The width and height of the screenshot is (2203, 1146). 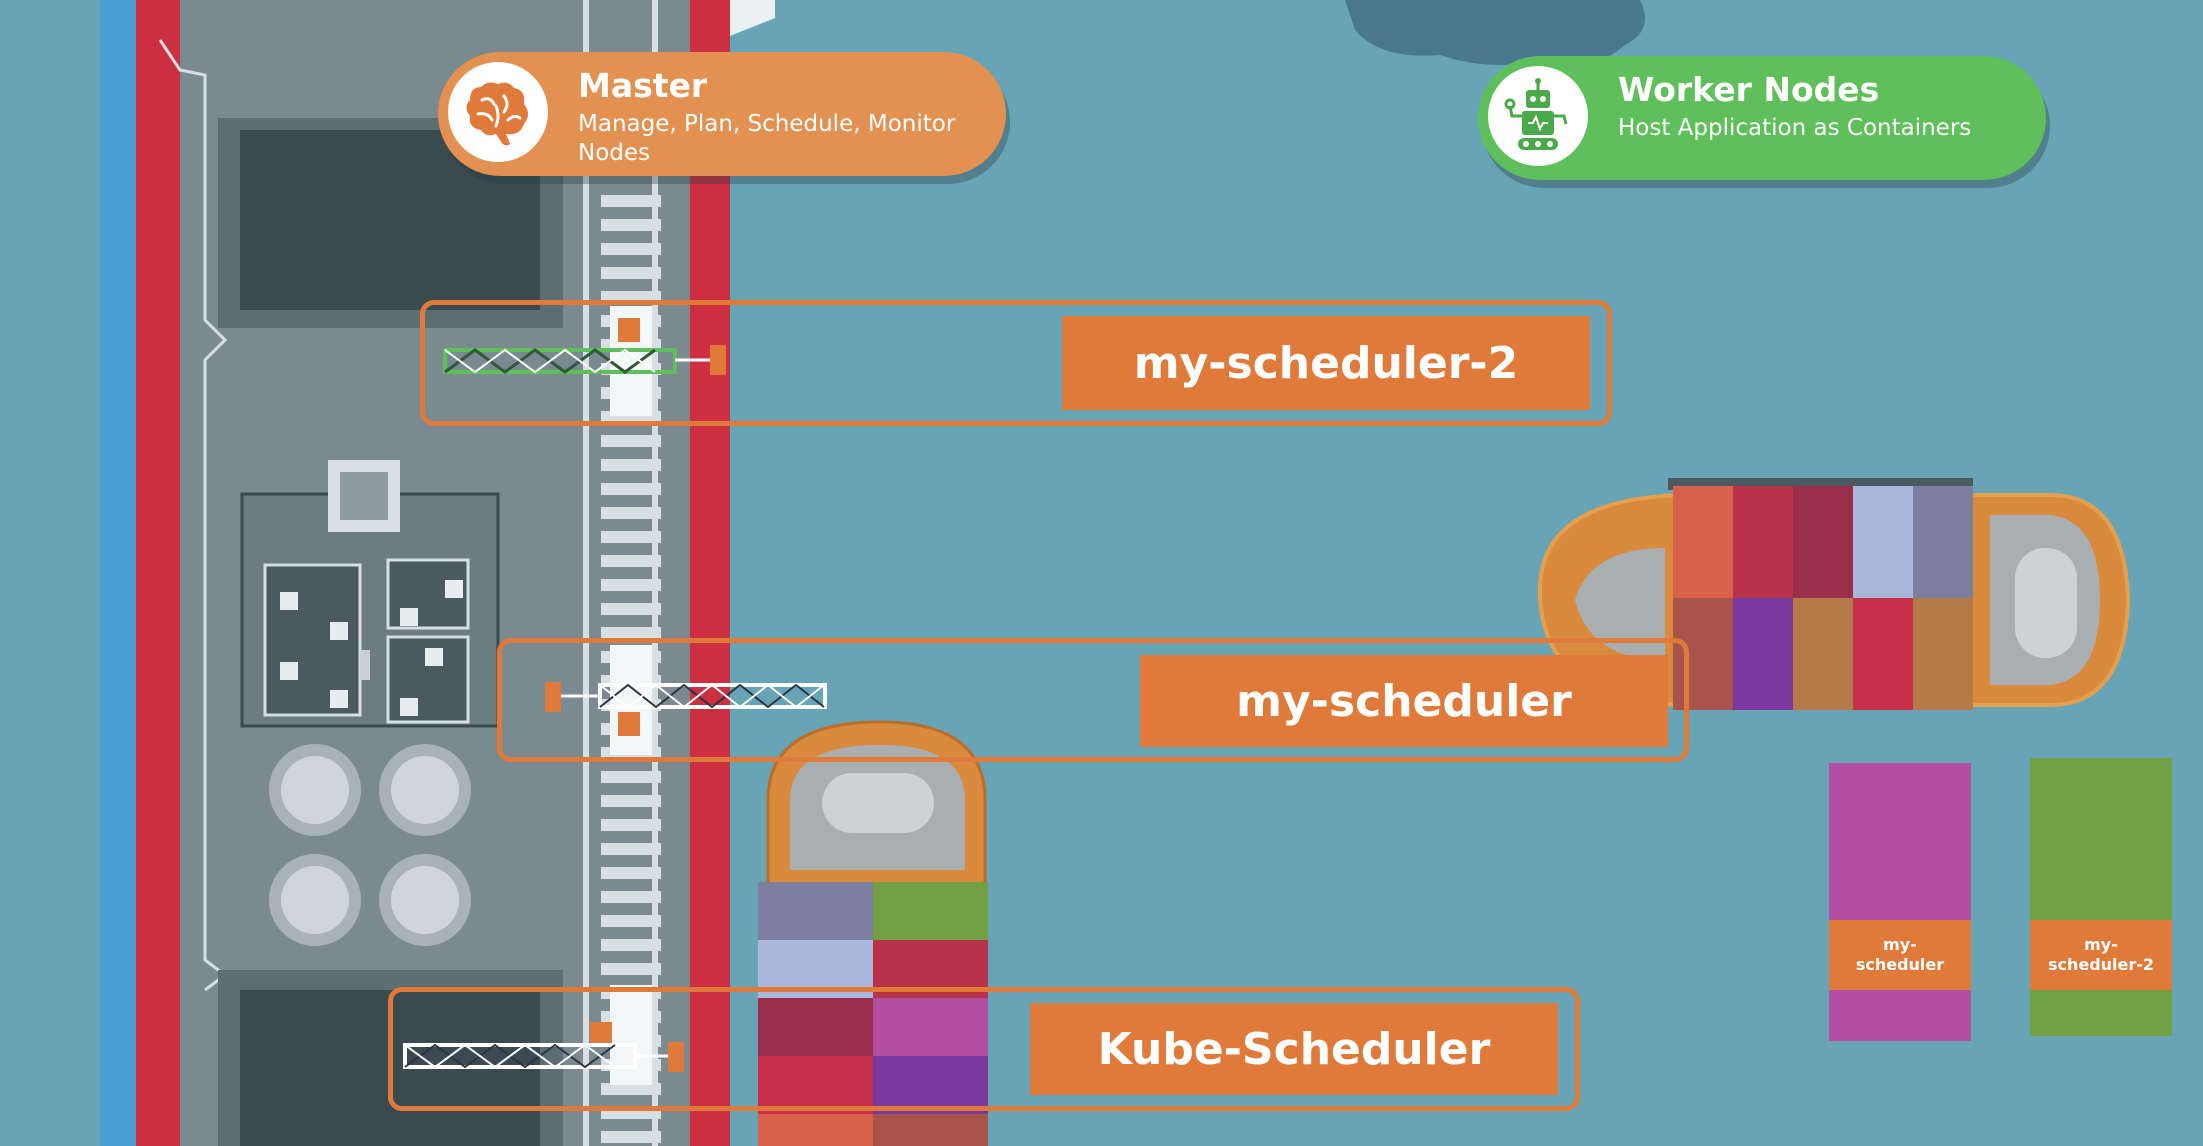 I want to click on scheduler-frame-my-scheduler, so click(x=1093, y=700).